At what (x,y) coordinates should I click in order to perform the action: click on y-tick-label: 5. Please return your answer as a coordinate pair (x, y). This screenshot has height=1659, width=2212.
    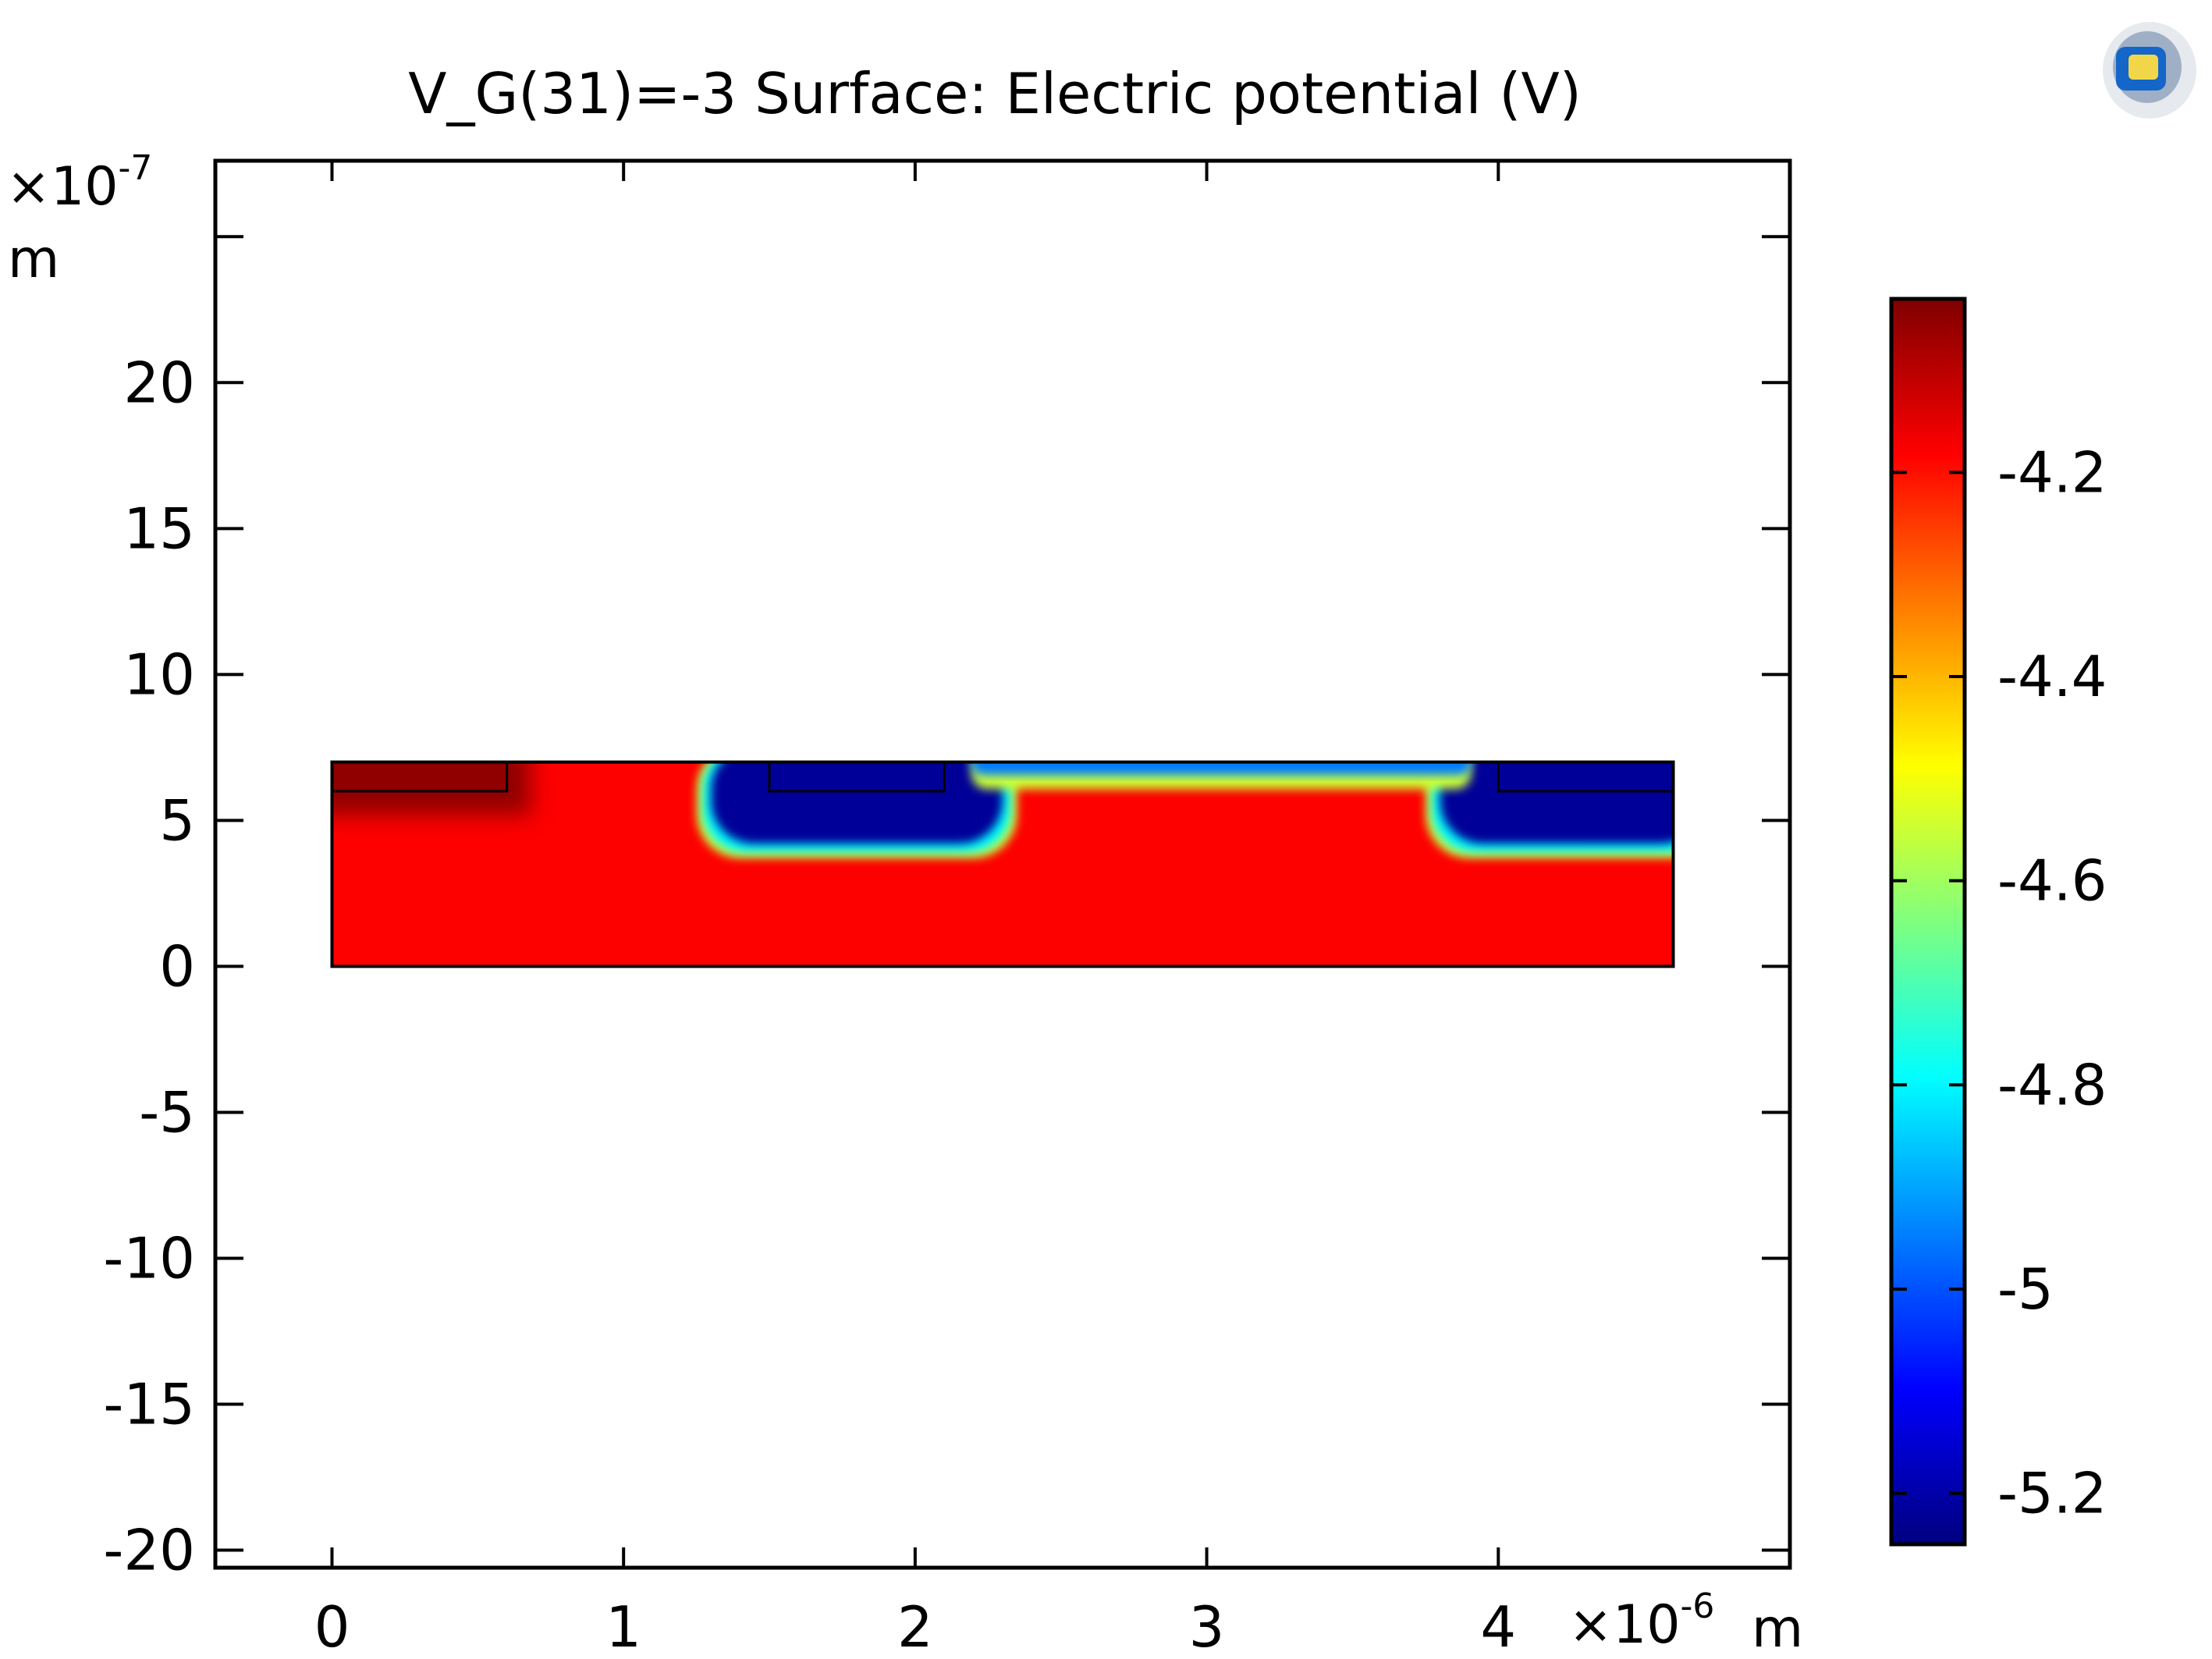
    Looking at the image, I should click on (177, 820).